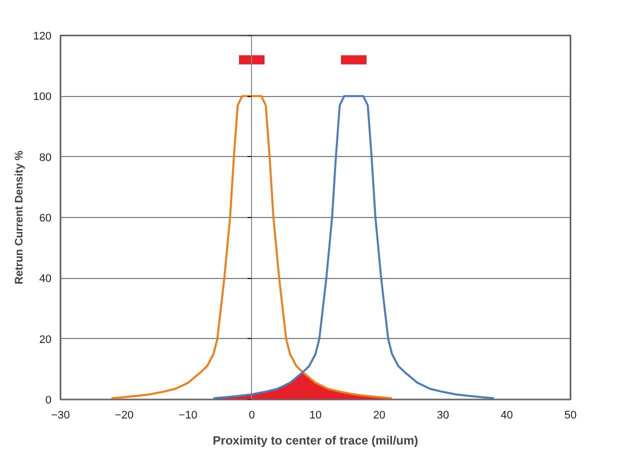  Describe the element at coordinates (315, 441) in the screenshot. I see `x-axis-title: Proximity to center of trace (mil/um)` at that location.